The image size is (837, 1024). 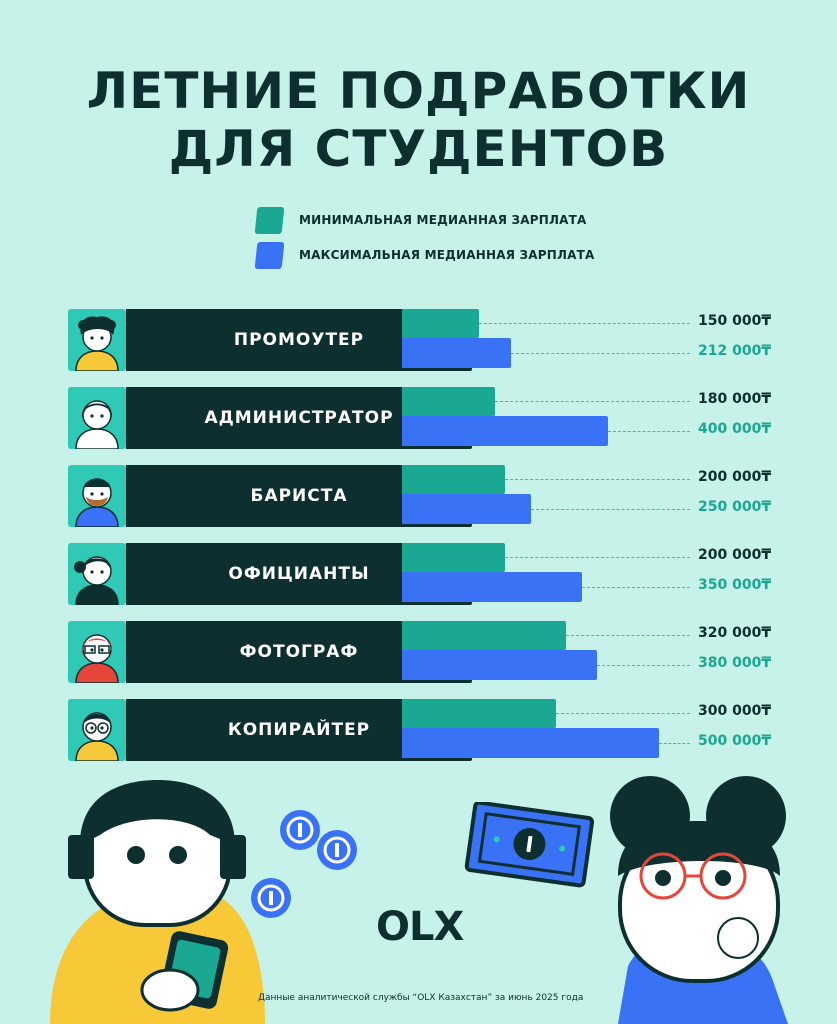 I want to click on chart-row: ФОТОГРАФ 320 000₸ 380 000₸, so click(x=448, y=652).